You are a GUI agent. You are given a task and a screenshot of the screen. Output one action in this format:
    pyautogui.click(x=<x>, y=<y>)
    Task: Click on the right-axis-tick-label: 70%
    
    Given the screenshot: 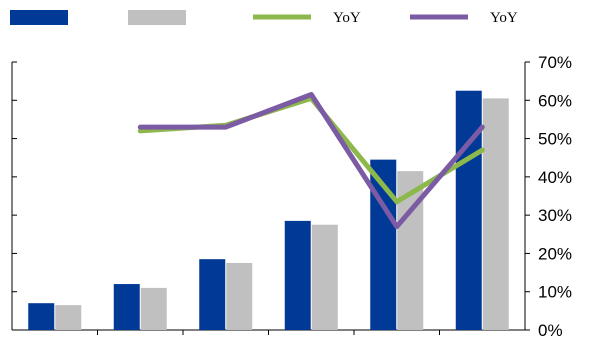 What is the action you would take?
    pyautogui.click(x=555, y=62)
    